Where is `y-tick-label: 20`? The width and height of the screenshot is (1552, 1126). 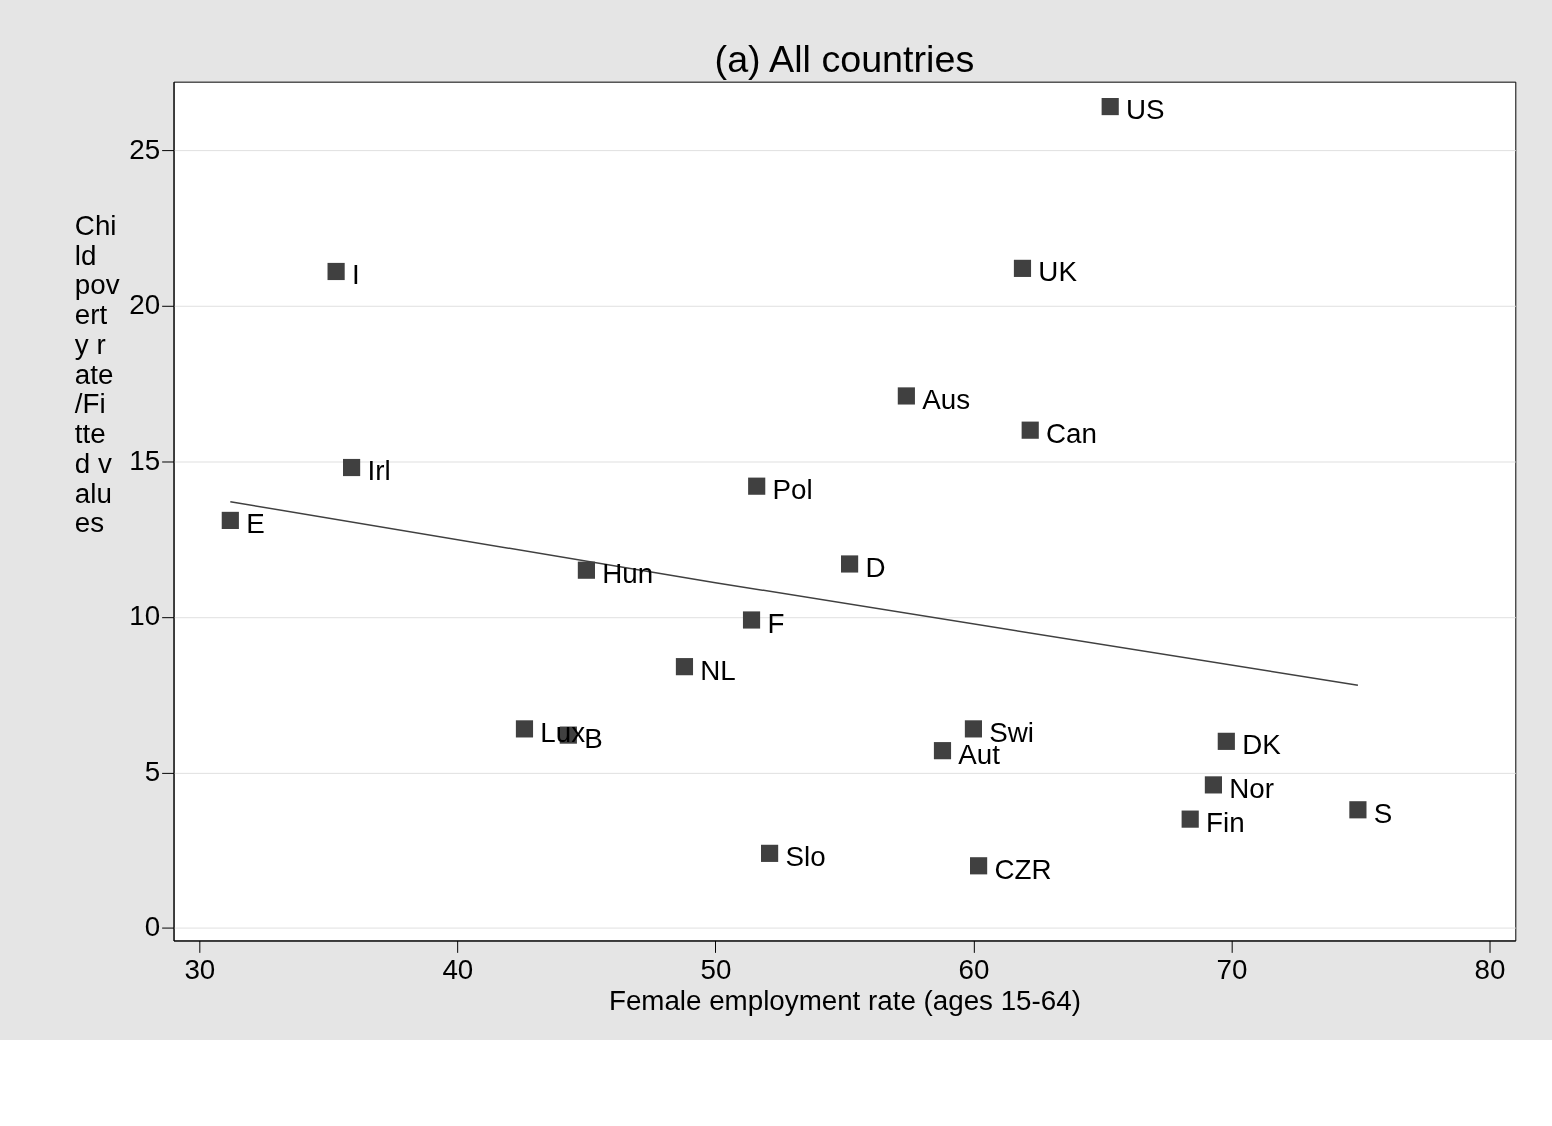 y-tick-label: 20 is located at coordinates (145, 305).